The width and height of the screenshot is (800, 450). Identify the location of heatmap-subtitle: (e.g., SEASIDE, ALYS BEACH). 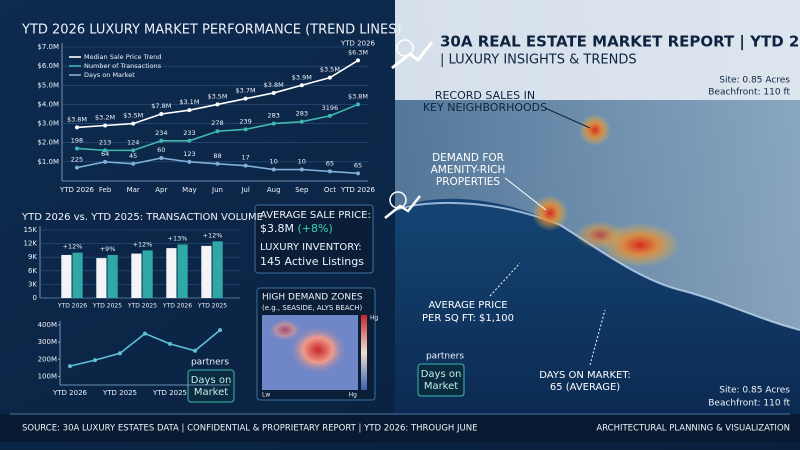
(312, 308).